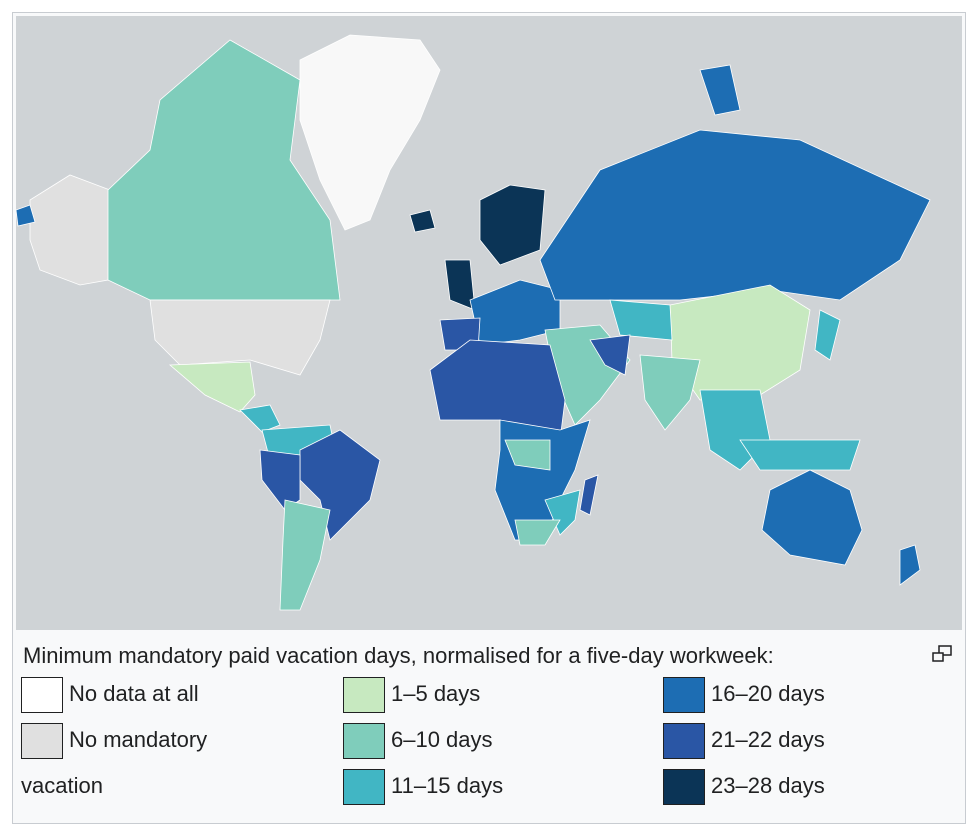 This screenshot has height=832, width=980. Describe the element at coordinates (493, 694) in the screenshot. I see `legend-item: 1–5 days` at that location.